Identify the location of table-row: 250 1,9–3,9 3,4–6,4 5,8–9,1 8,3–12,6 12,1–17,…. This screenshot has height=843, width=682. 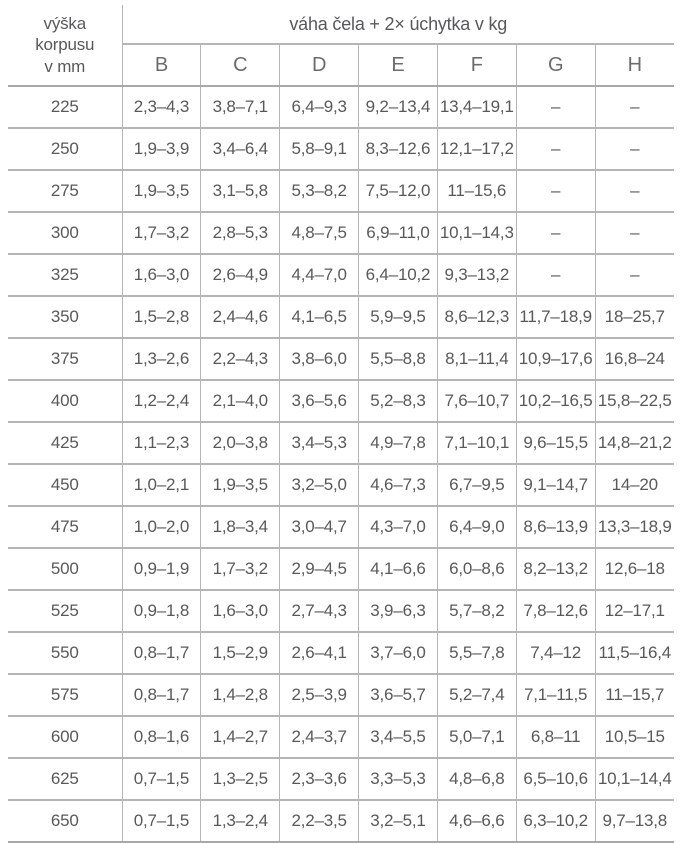
(341, 149).